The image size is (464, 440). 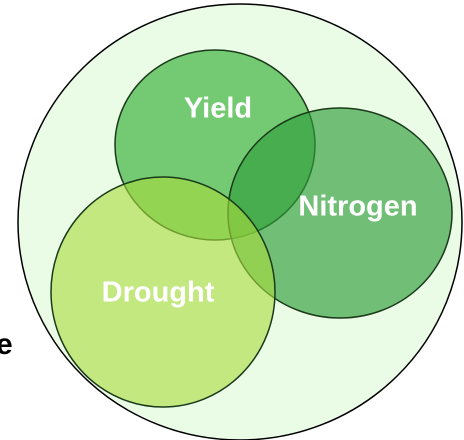 I want to click on node-label: Yield, so click(x=218, y=109).